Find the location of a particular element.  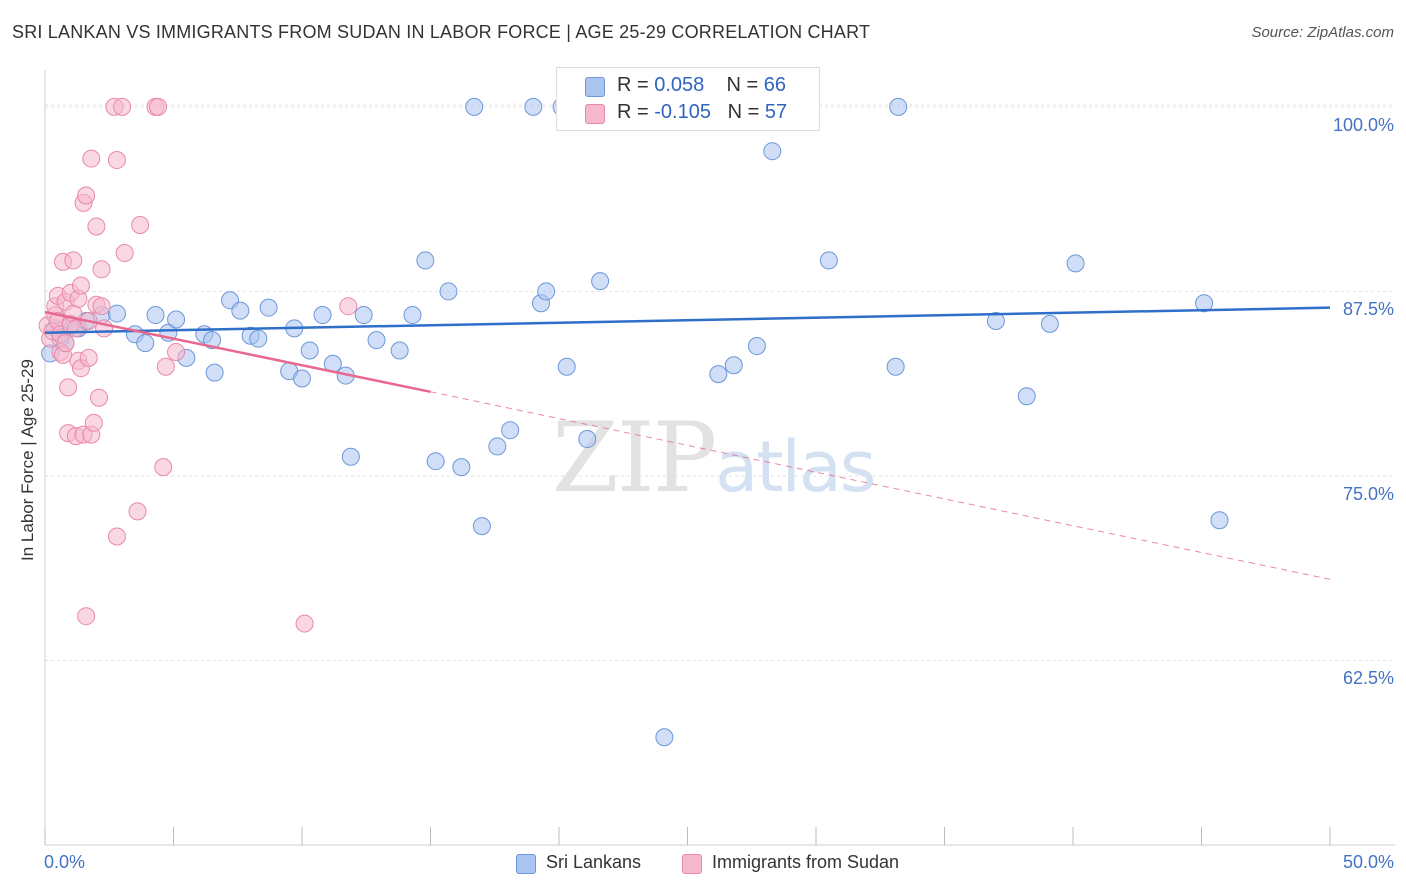

legend-text: R = 0.058 N = 66 is located at coordinates (701, 85).